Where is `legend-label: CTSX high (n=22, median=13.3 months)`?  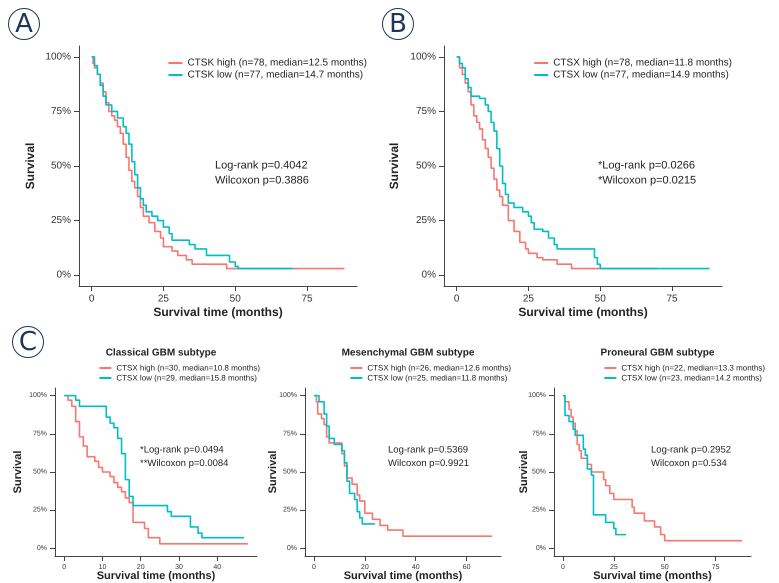 legend-label: CTSX high (n=22, median=13.3 months) is located at coordinates (693, 368).